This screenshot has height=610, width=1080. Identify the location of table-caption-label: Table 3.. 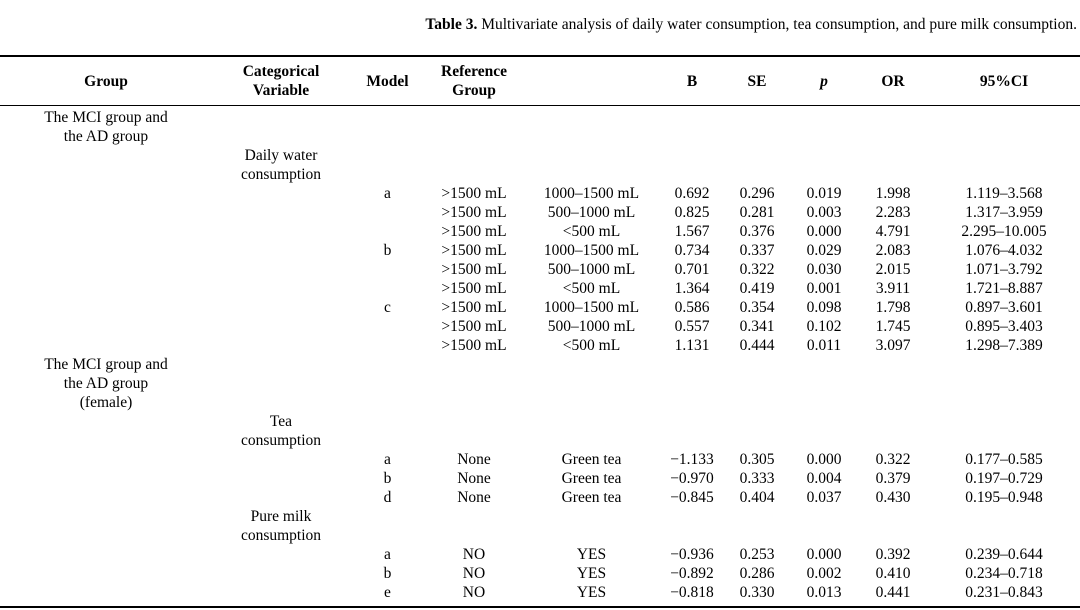
(451, 24).